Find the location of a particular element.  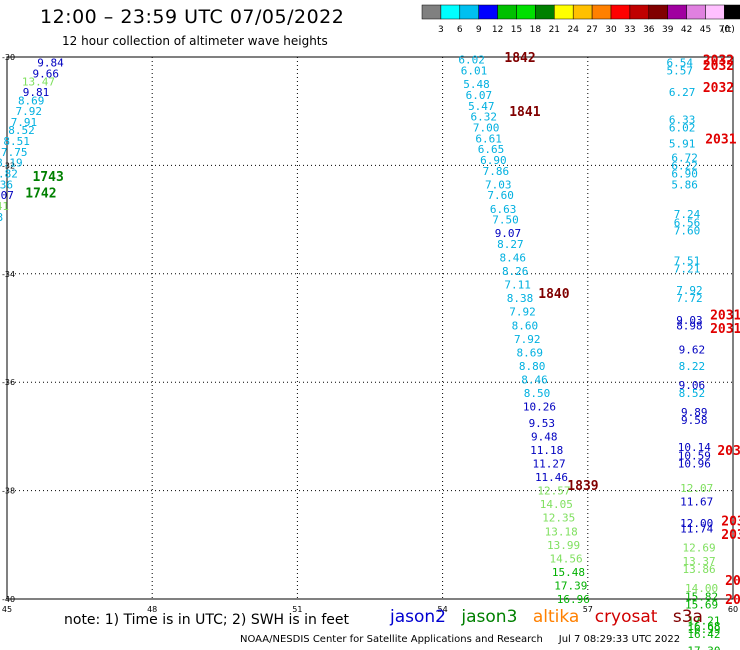

swh-value: 17.39 is located at coordinates (570, 585).